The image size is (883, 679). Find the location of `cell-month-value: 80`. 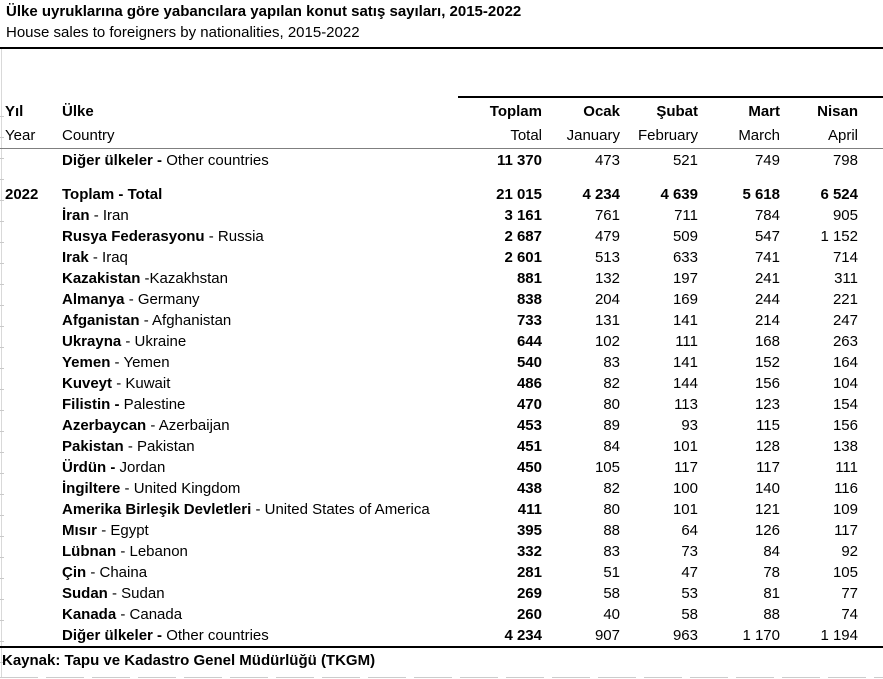

cell-month-value: 80 is located at coordinates (611, 509).